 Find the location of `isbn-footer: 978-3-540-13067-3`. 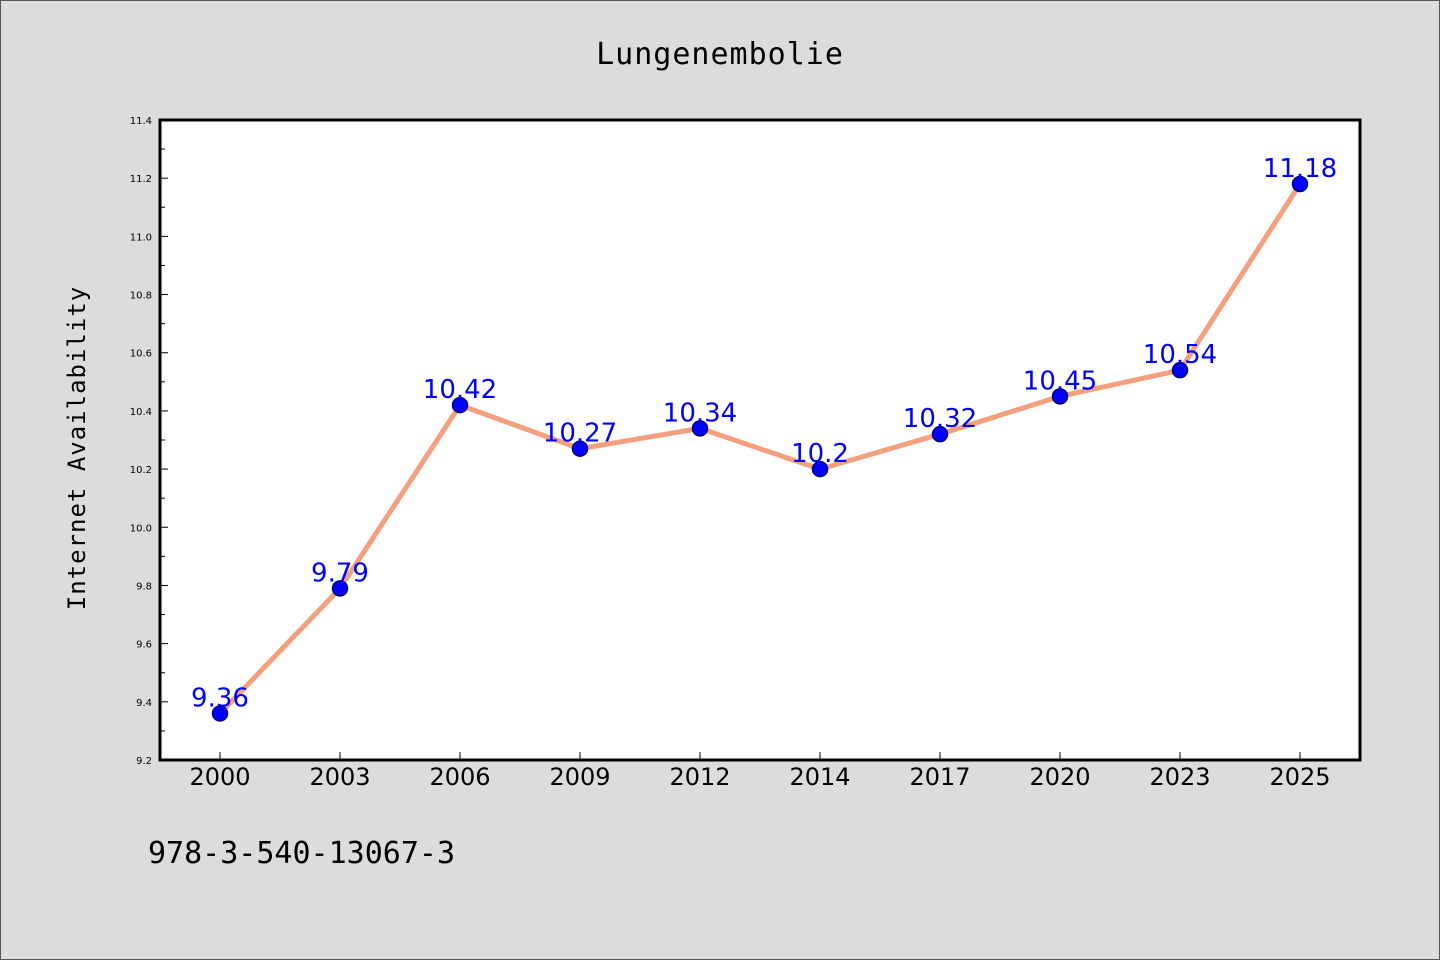

isbn-footer: 978-3-540-13067-3 is located at coordinates (301, 853).